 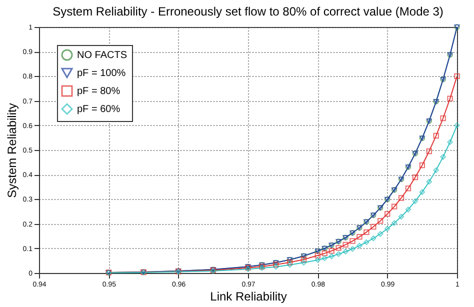 What do you see at coordinates (248, 297) in the screenshot?
I see `x-axis-title: Link Reliability` at bounding box center [248, 297].